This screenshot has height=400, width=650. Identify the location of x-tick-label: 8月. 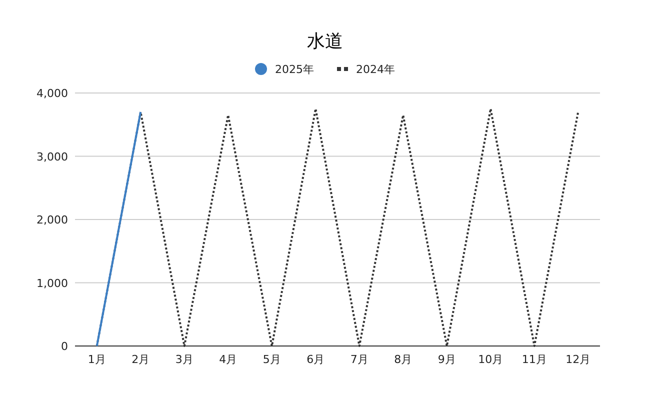
(403, 359).